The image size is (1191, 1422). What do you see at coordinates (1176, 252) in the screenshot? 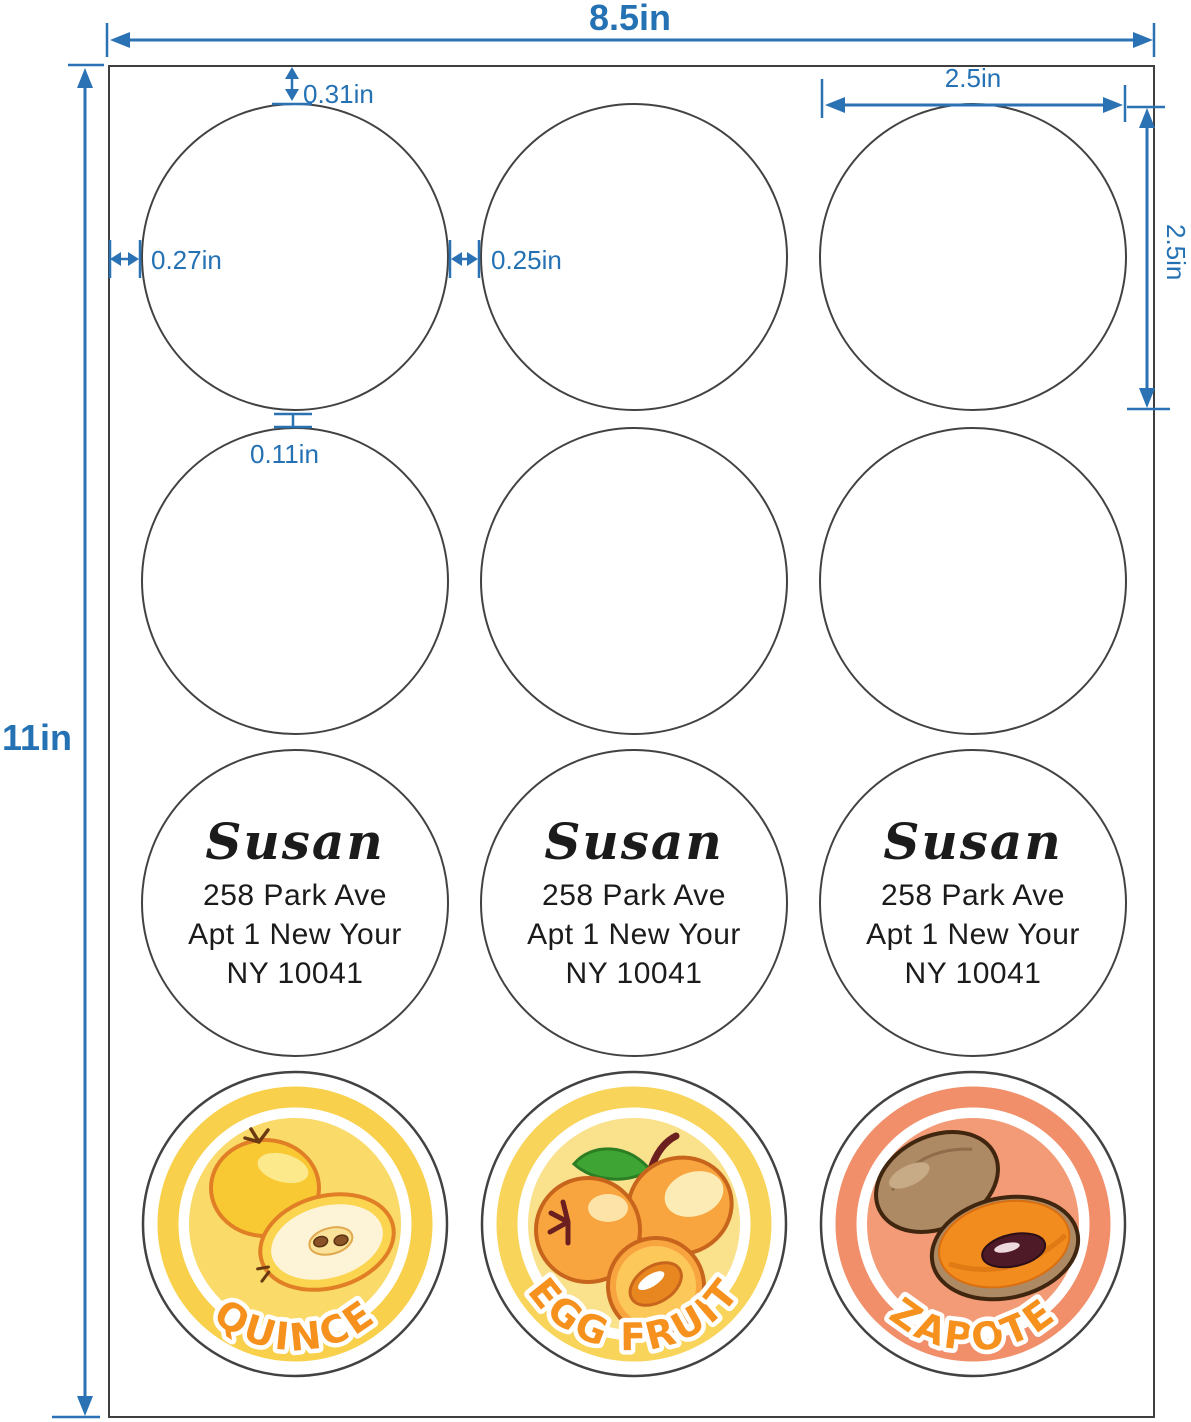
I see `label-height-label: 2.5in` at bounding box center [1176, 252].